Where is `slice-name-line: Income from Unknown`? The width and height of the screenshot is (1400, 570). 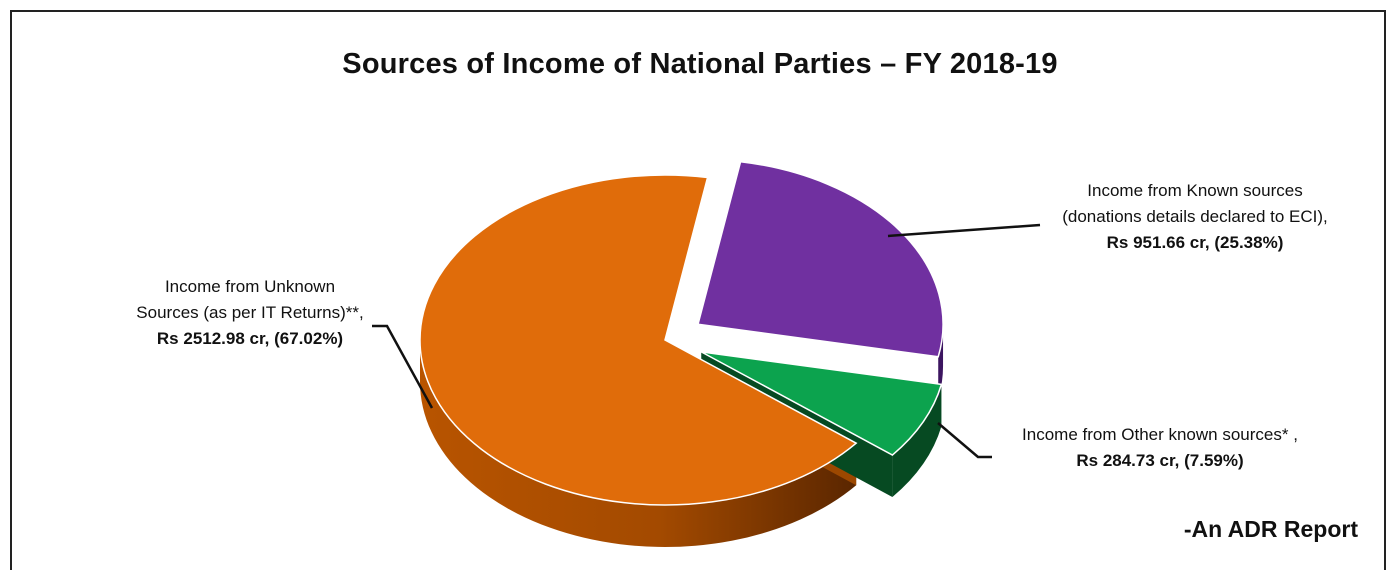 slice-name-line: Income from Unknown is located at coordinates (250, 286).